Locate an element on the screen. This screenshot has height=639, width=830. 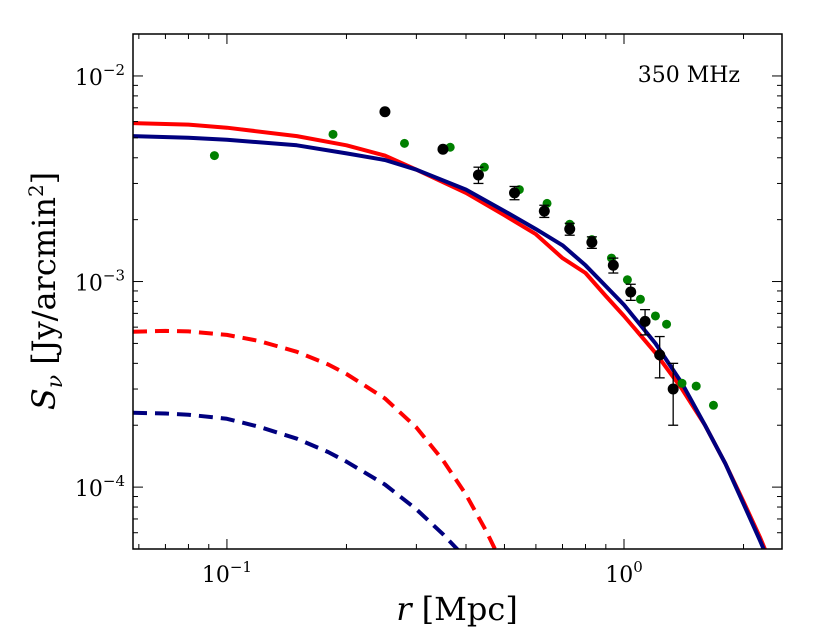
frequency-annotation: 350 MHz is located at coordinates (689, 75).